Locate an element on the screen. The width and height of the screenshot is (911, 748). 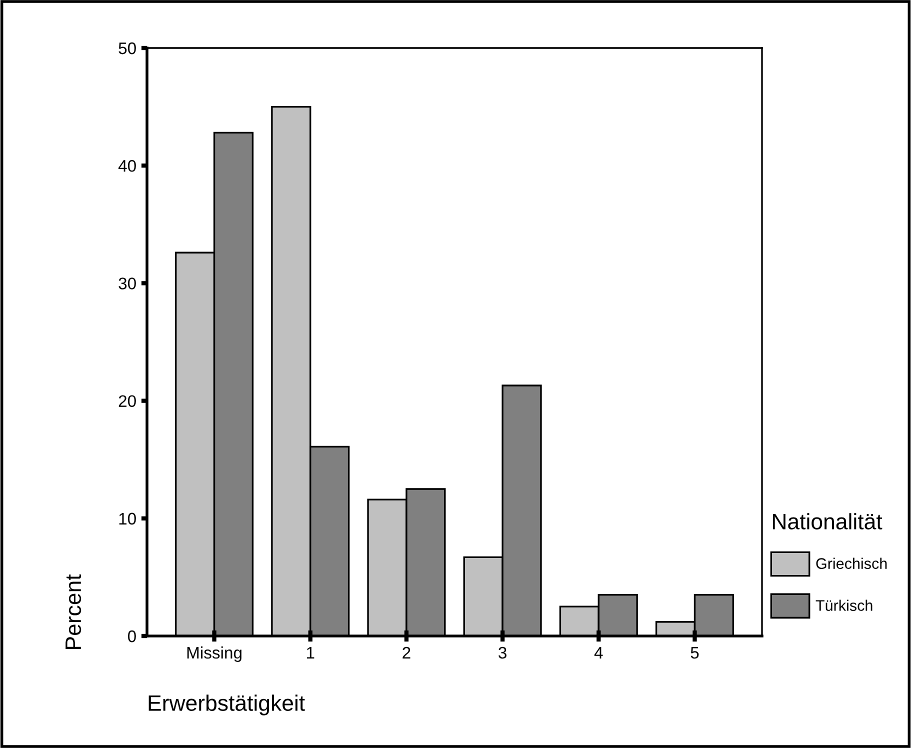
x-tick-label: Missing is located at coordinates (214, 654).